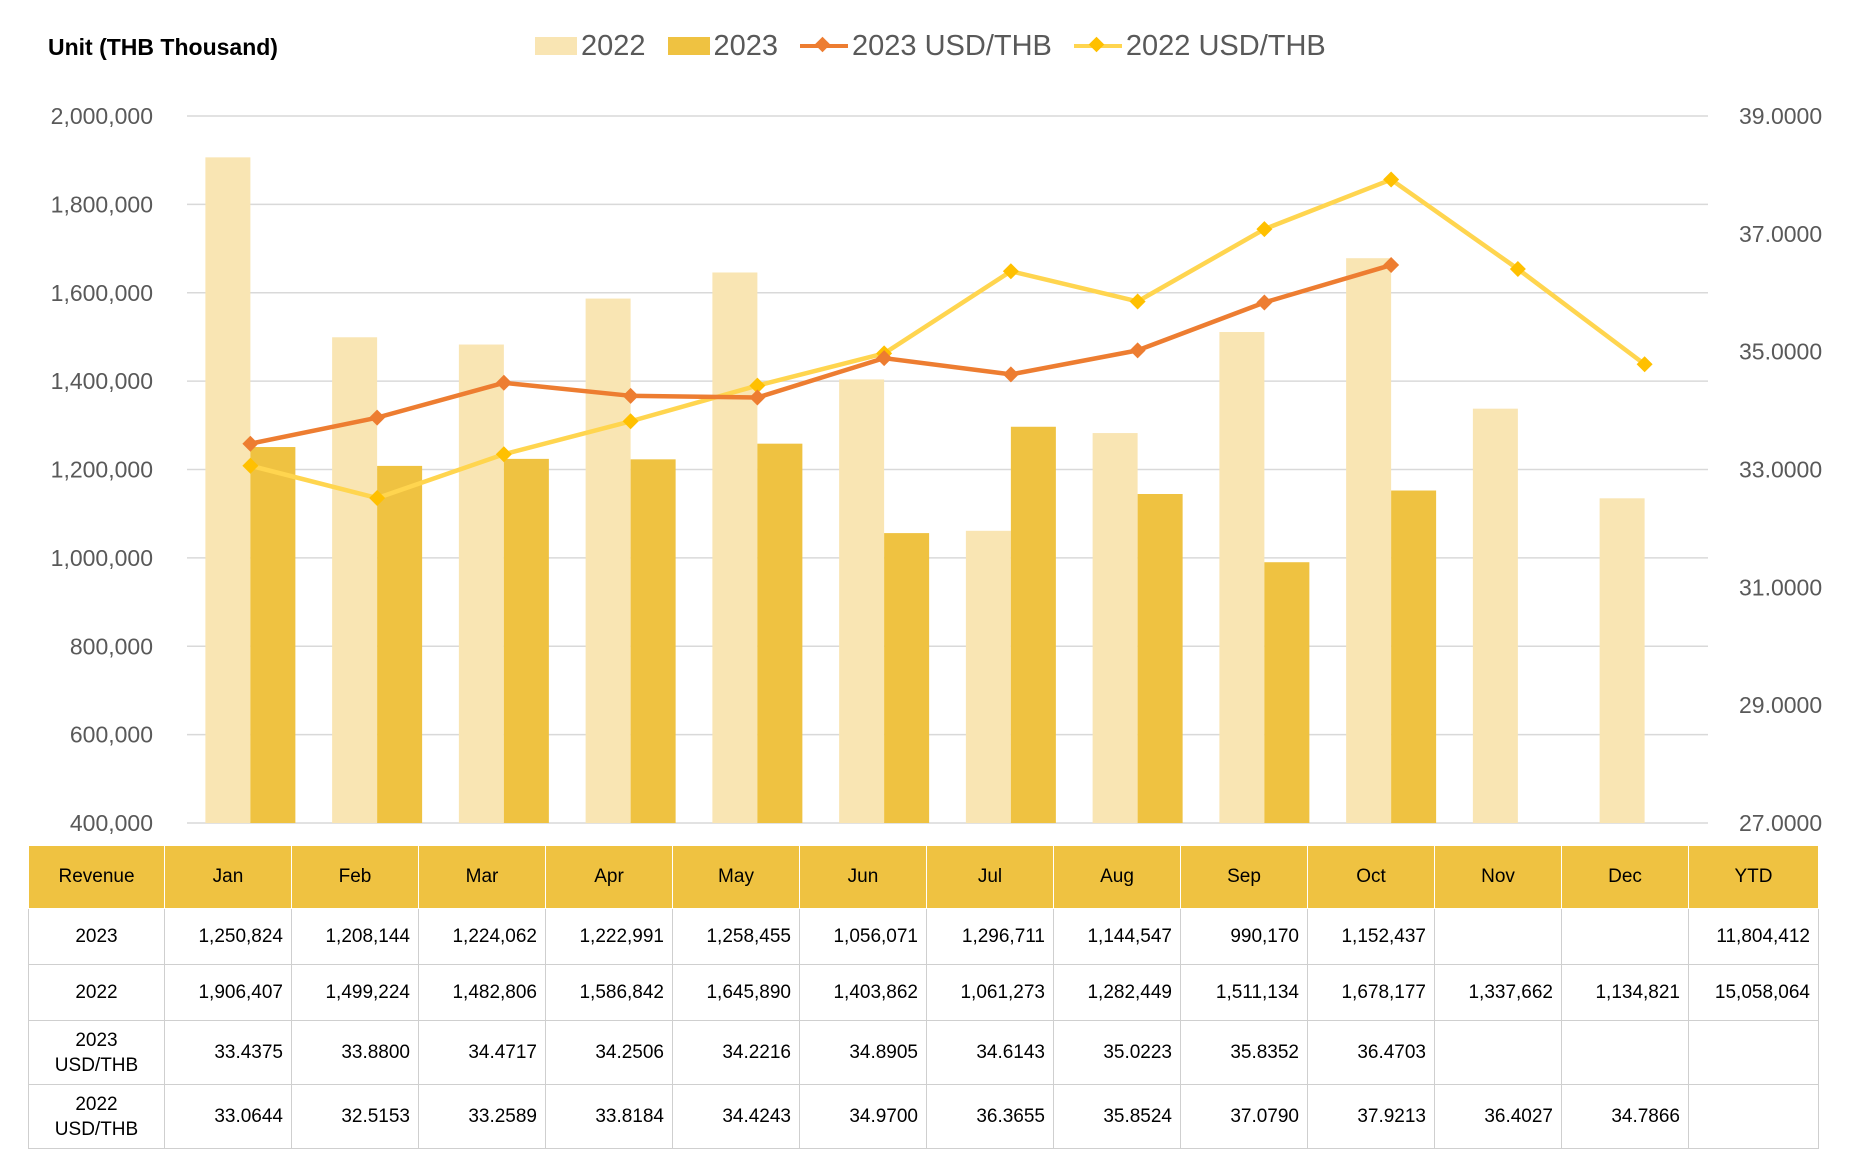 The height and width of the screenshot is (1149, 1849). I want to click on table-cell: 33.0644, so click(228, 1116).